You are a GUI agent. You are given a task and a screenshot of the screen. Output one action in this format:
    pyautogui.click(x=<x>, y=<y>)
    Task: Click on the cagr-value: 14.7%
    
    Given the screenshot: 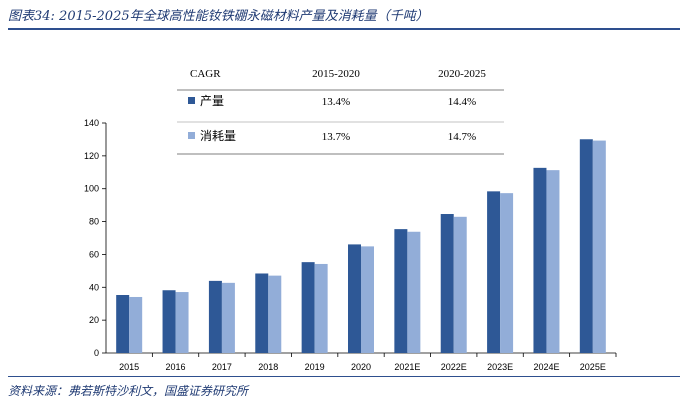 What is the action you would take?
    pyautogui.click(x=462, y=137)
    